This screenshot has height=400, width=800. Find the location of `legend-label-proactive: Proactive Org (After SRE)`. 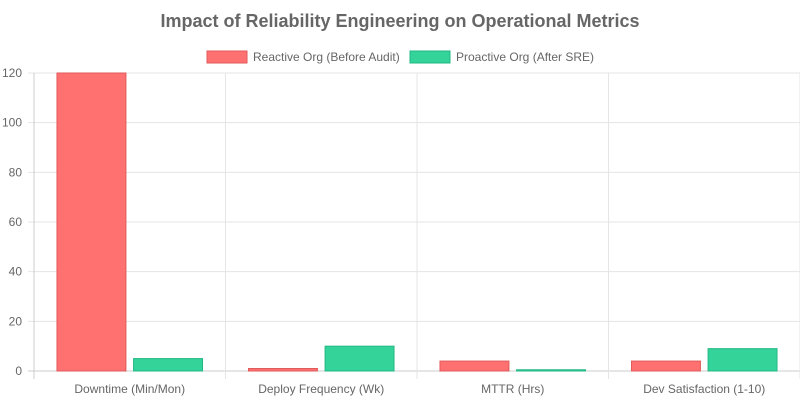

legend-label-proactive: Proactive Org (After SRE) is located at coordinates (525, 57).